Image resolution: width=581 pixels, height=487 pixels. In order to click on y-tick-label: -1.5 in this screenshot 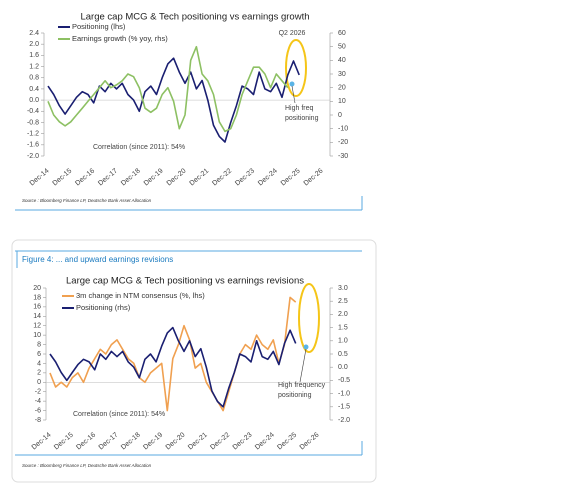, I will do `click(344, 407)`.